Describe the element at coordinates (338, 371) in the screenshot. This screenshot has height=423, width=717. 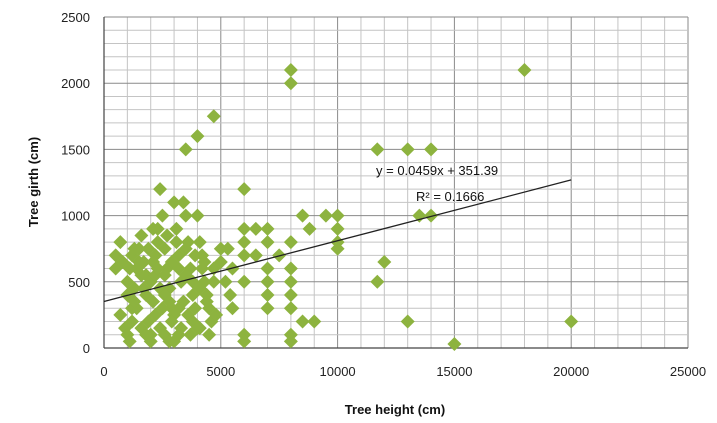
I see `x-tick-label: 10000` at that location.